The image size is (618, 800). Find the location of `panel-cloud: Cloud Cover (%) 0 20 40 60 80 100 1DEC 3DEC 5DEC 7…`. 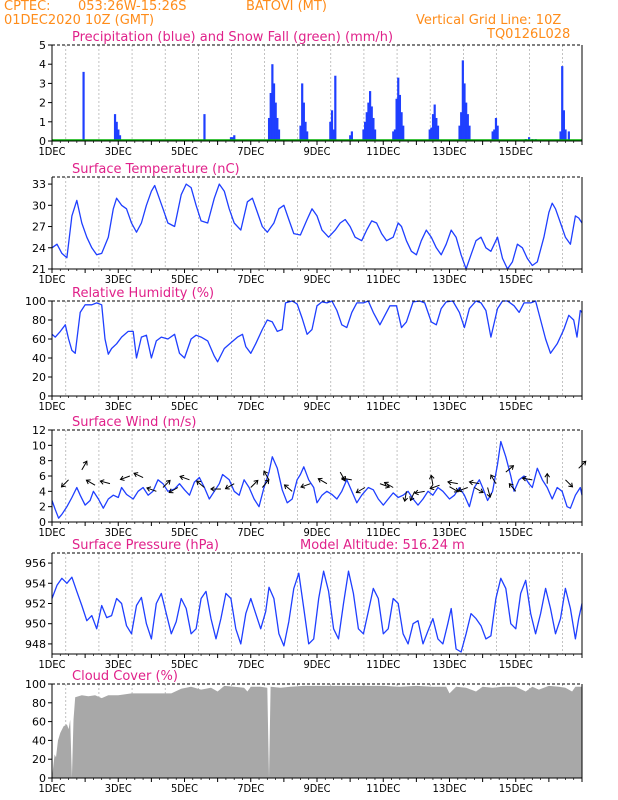

panel-cloud: Cloud Cover (%) 0 20 40 60 80 100 1DEC 3DEC 5DEC 7… is located at coordinates (304, 732).